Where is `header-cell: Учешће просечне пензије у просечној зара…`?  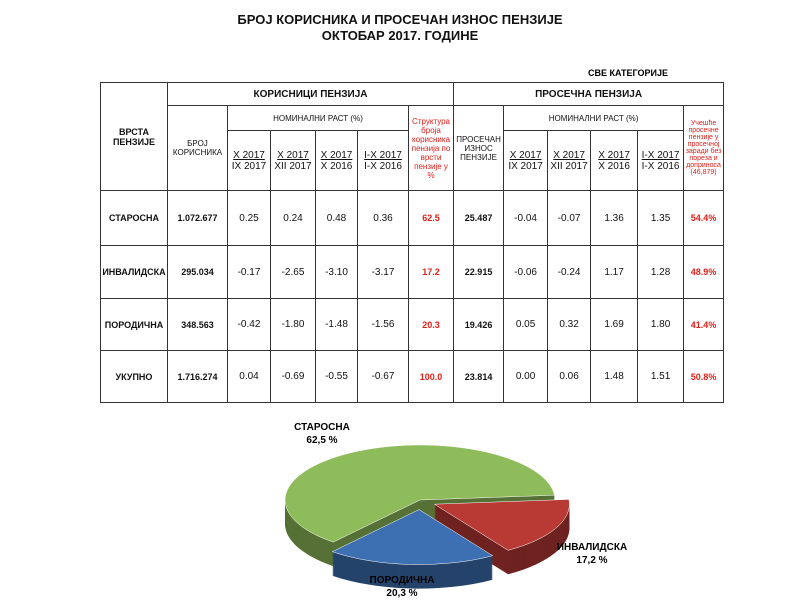 header-cell: Учешће просечне пензије у просечној зара… is located at coordinates (704, 148).